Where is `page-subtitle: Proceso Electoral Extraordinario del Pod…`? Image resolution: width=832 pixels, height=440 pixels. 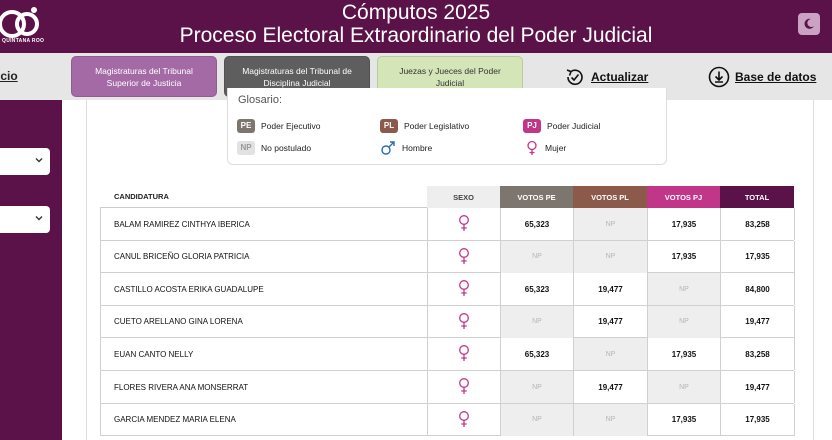
page-subtitle: Proceso Electoral Extraordinario del Pod… is located at coordinates (416, 35).